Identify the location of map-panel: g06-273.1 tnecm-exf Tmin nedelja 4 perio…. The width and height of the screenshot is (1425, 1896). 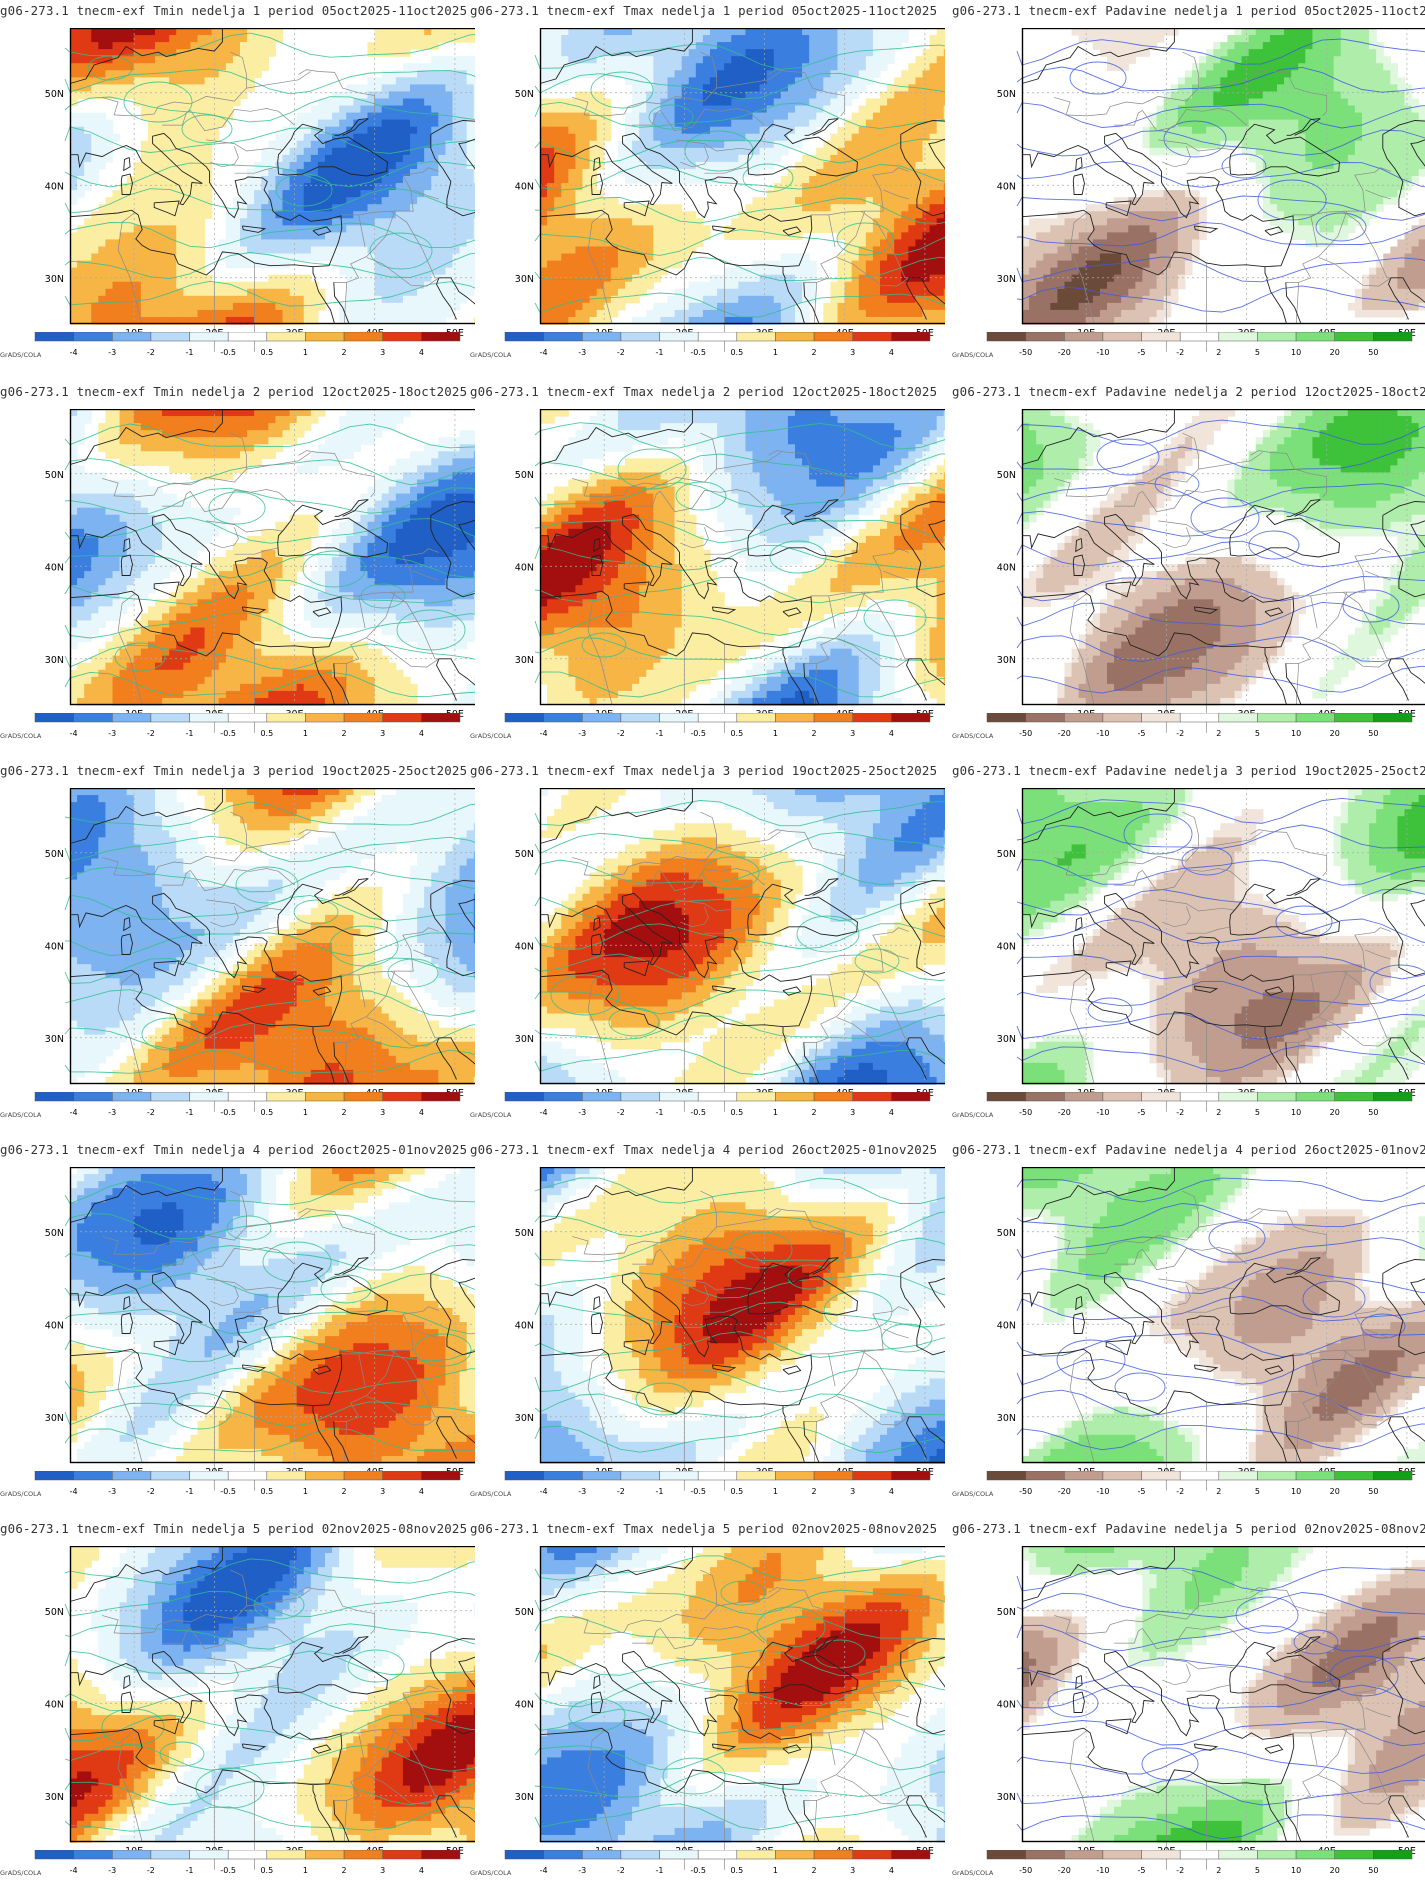
(235, 1328).